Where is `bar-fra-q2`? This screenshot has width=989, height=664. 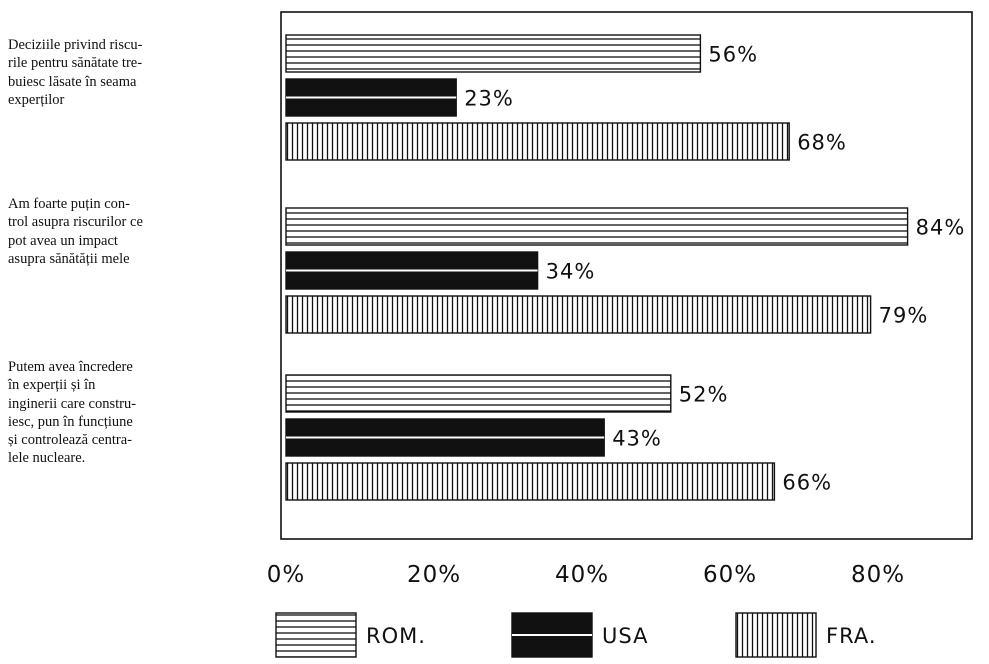 bar-fra-q2 is located at coordinates (578, 314).